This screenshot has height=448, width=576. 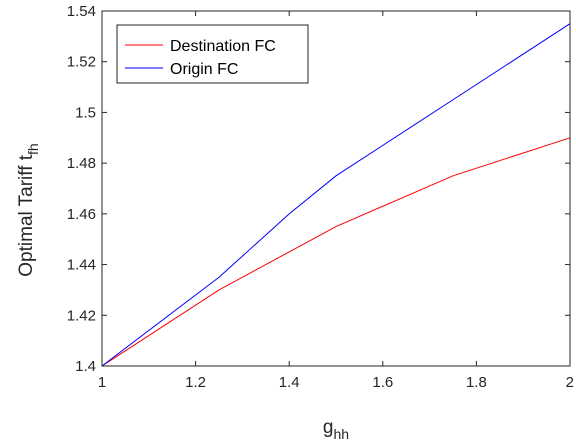 I want to click on y-tick-label: 1.52, so click(x=81, y=62).